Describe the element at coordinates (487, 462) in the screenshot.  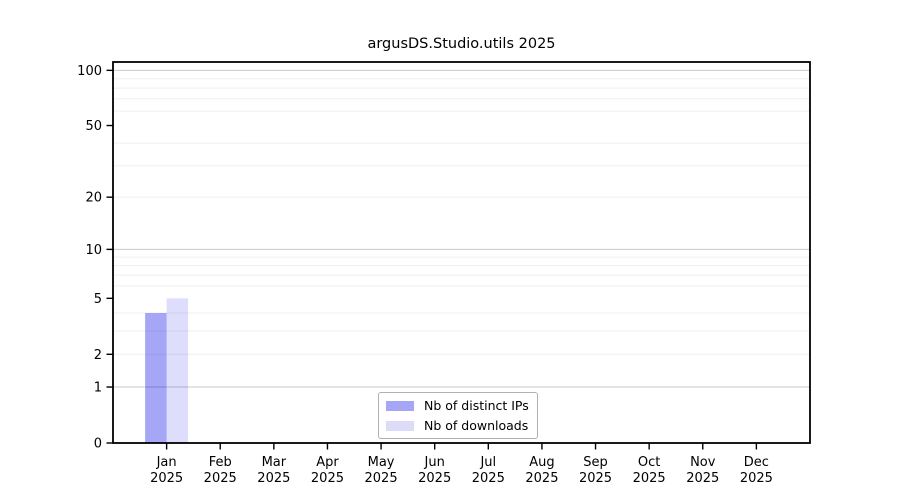
I see `x-tick-label-month: Jul` at that location.